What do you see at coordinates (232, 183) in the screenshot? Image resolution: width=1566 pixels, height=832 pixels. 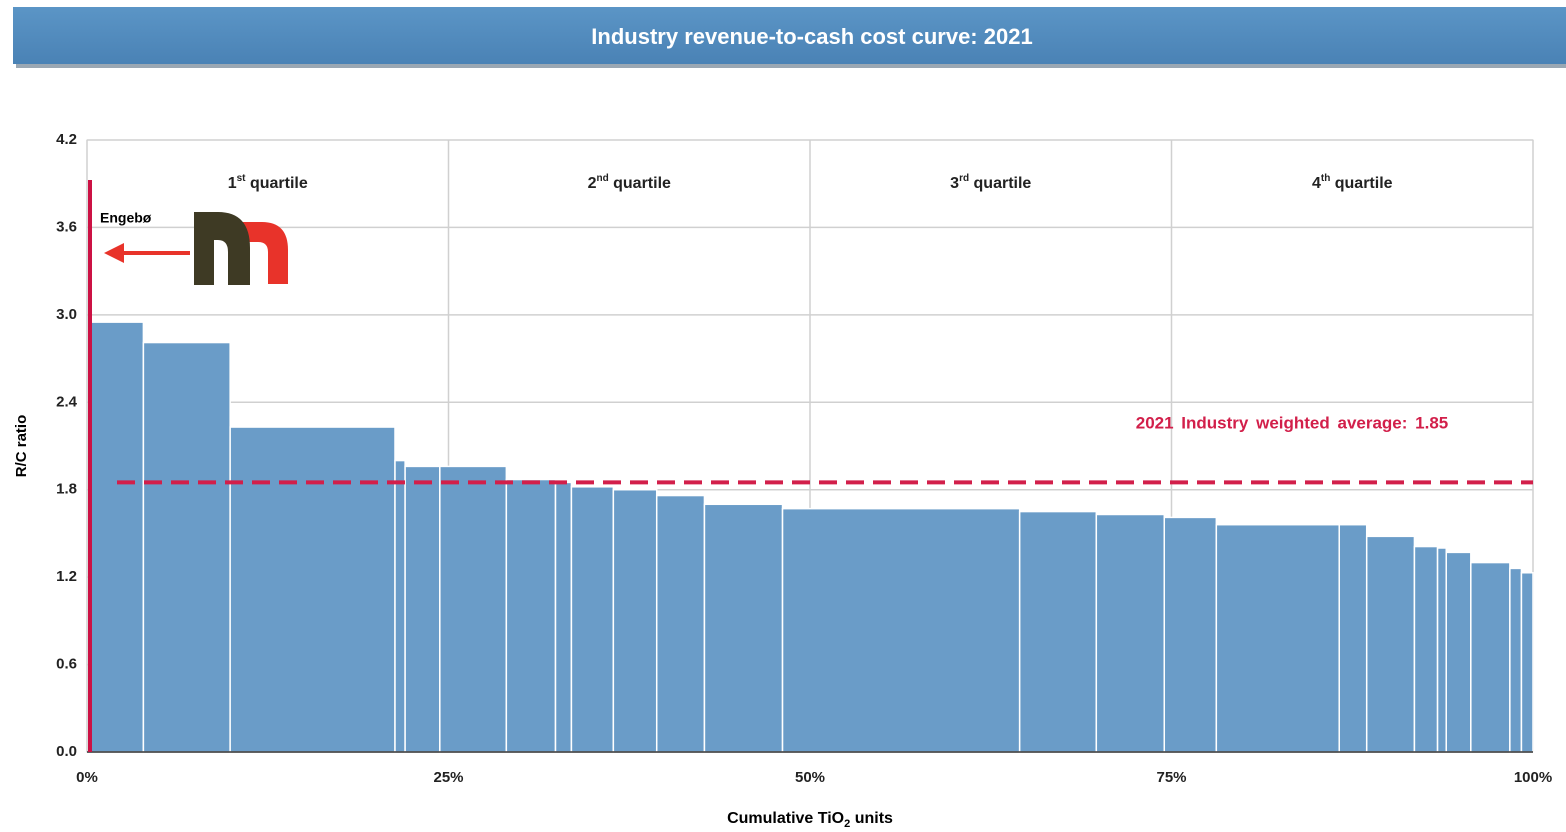 I see `quartile-number: 1` at bounding box center [232, 183].